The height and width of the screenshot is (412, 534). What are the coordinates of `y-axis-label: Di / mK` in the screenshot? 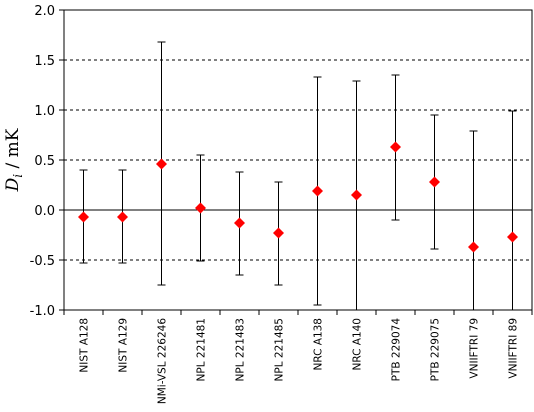 It's located at (14, 160).